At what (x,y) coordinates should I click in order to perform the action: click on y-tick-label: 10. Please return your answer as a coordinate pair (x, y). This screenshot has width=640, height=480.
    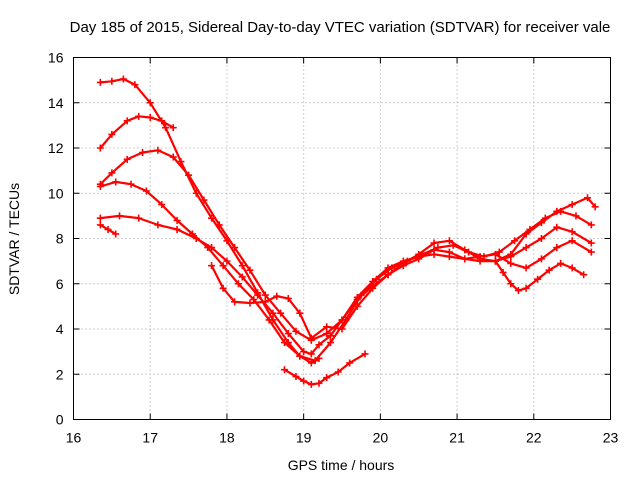
    Looking at the image, I should click on (56, 193).